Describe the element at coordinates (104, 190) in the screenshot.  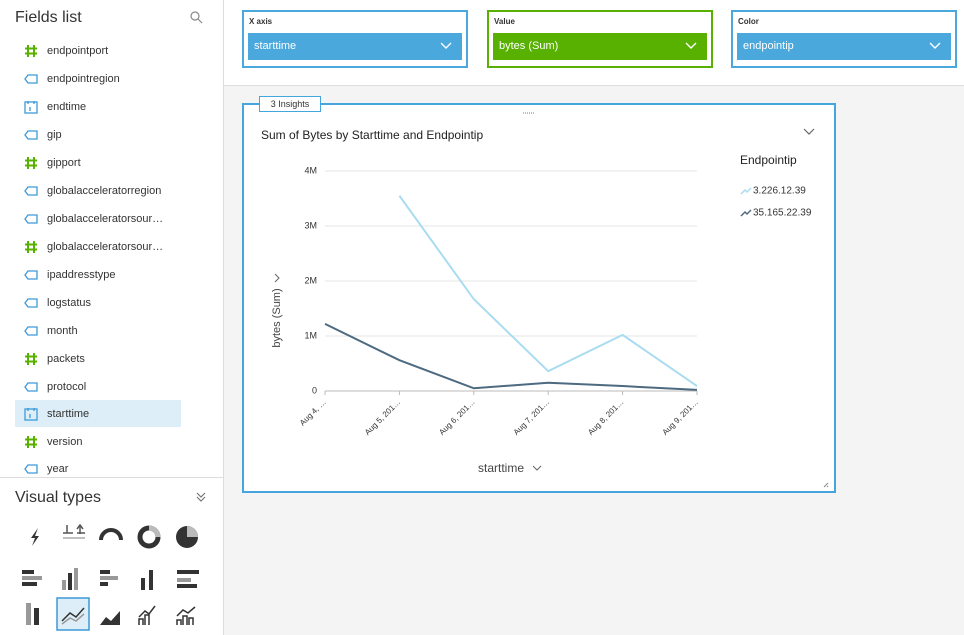
I see `field-name: globalacceleratorregion` at that location.